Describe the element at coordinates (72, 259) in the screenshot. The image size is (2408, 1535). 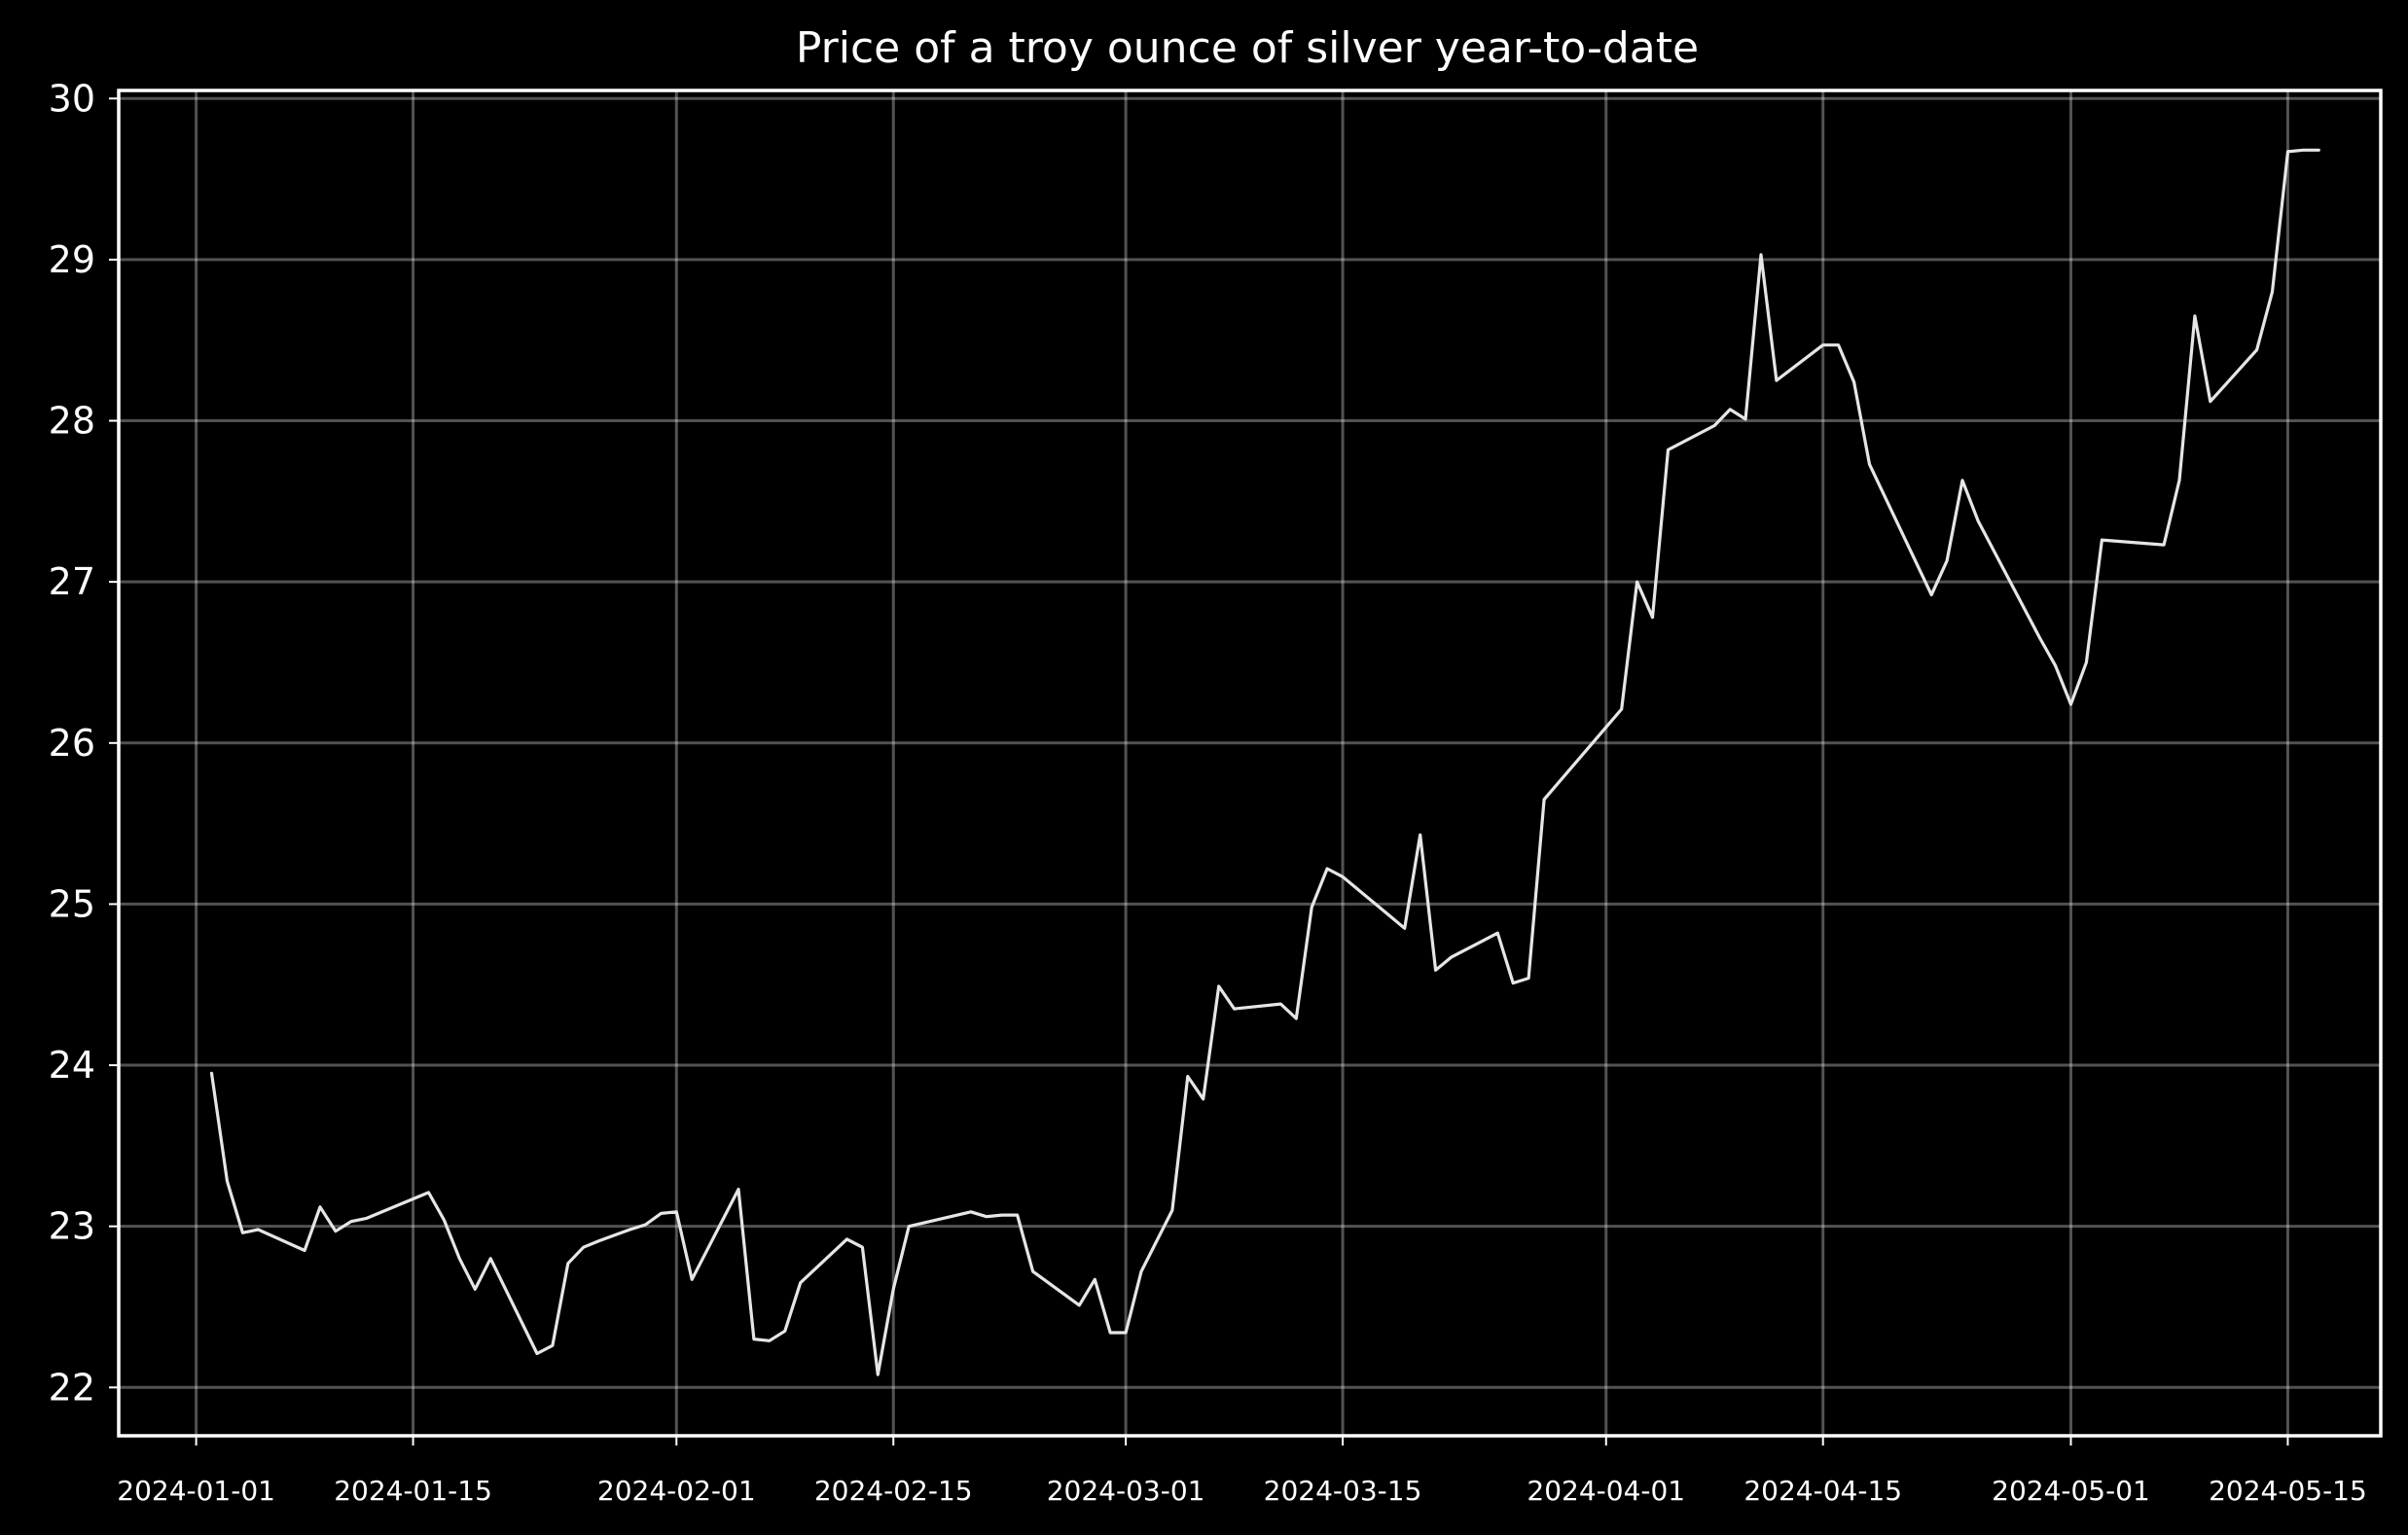
I see `y-tick-label: 29` at that location.